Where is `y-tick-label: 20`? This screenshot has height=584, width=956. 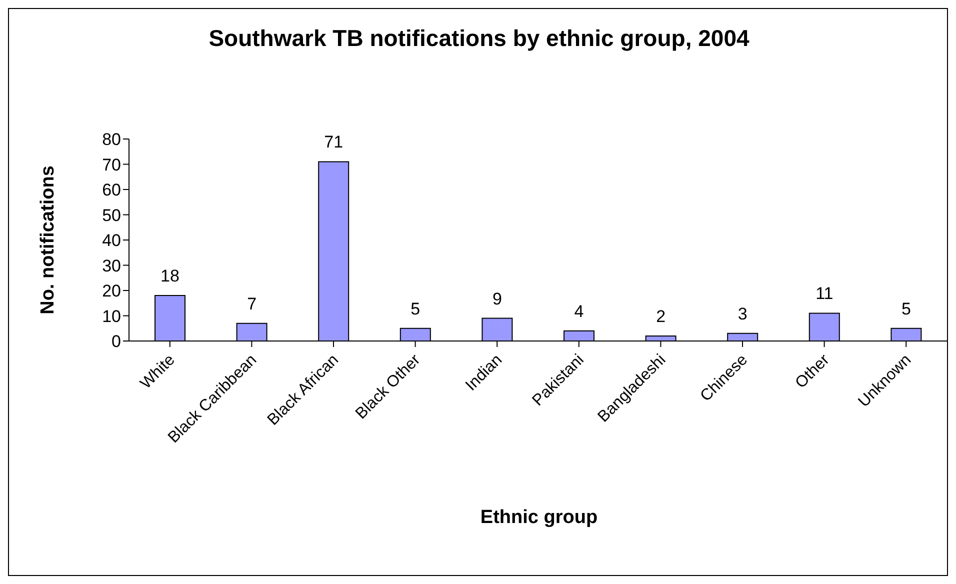
y-tick-label: 20 is located at coordinates (111, 291).